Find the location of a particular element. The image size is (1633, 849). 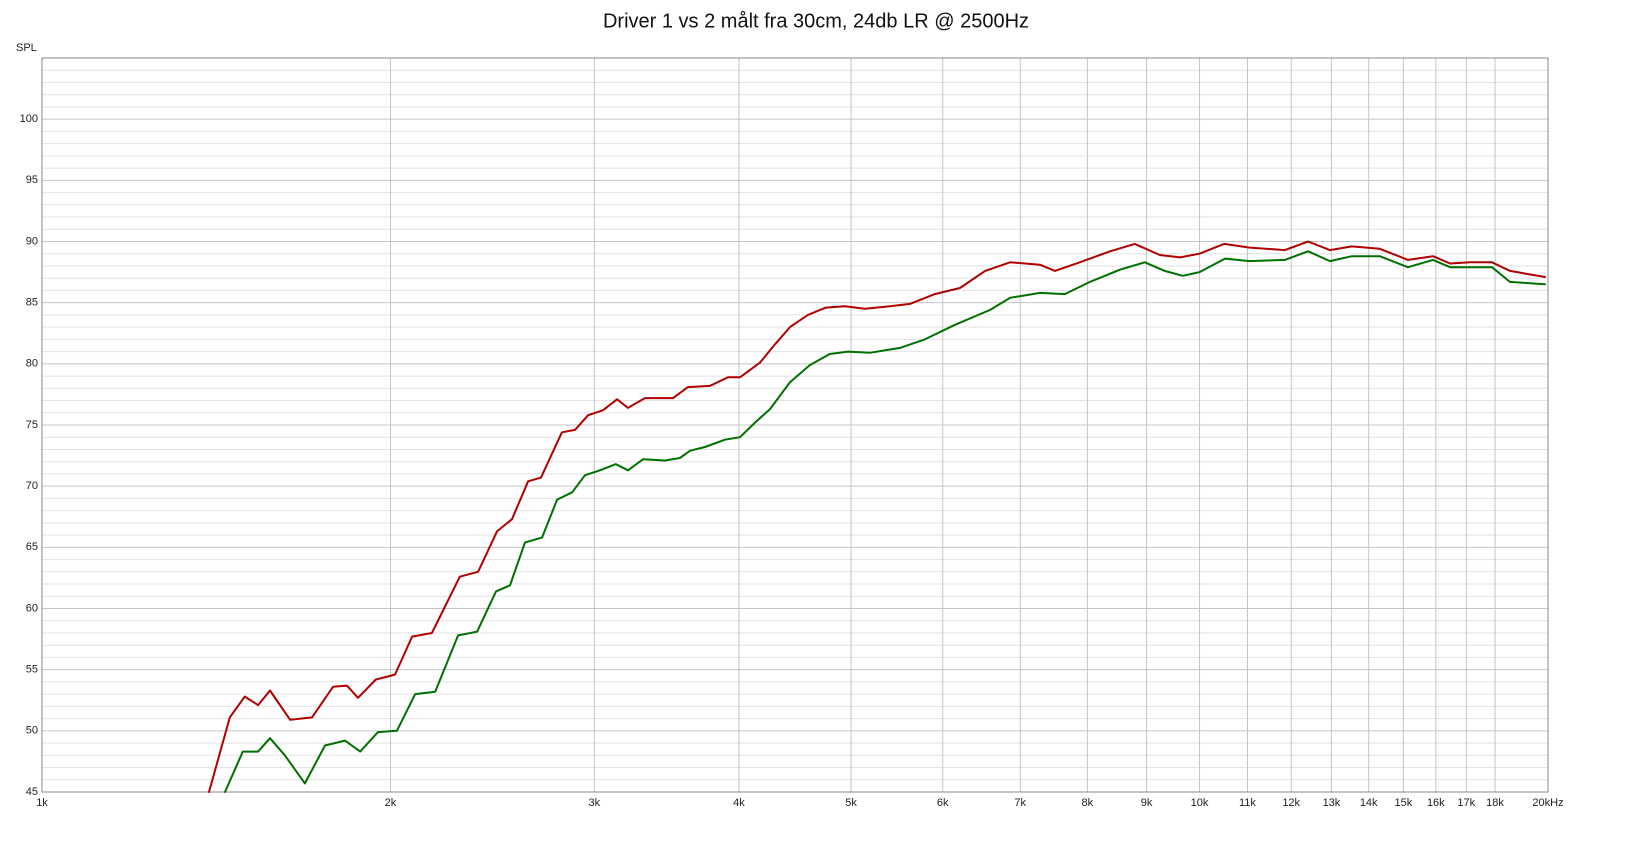

x-tick-label: 9k is located at coordinates (1147, 803).